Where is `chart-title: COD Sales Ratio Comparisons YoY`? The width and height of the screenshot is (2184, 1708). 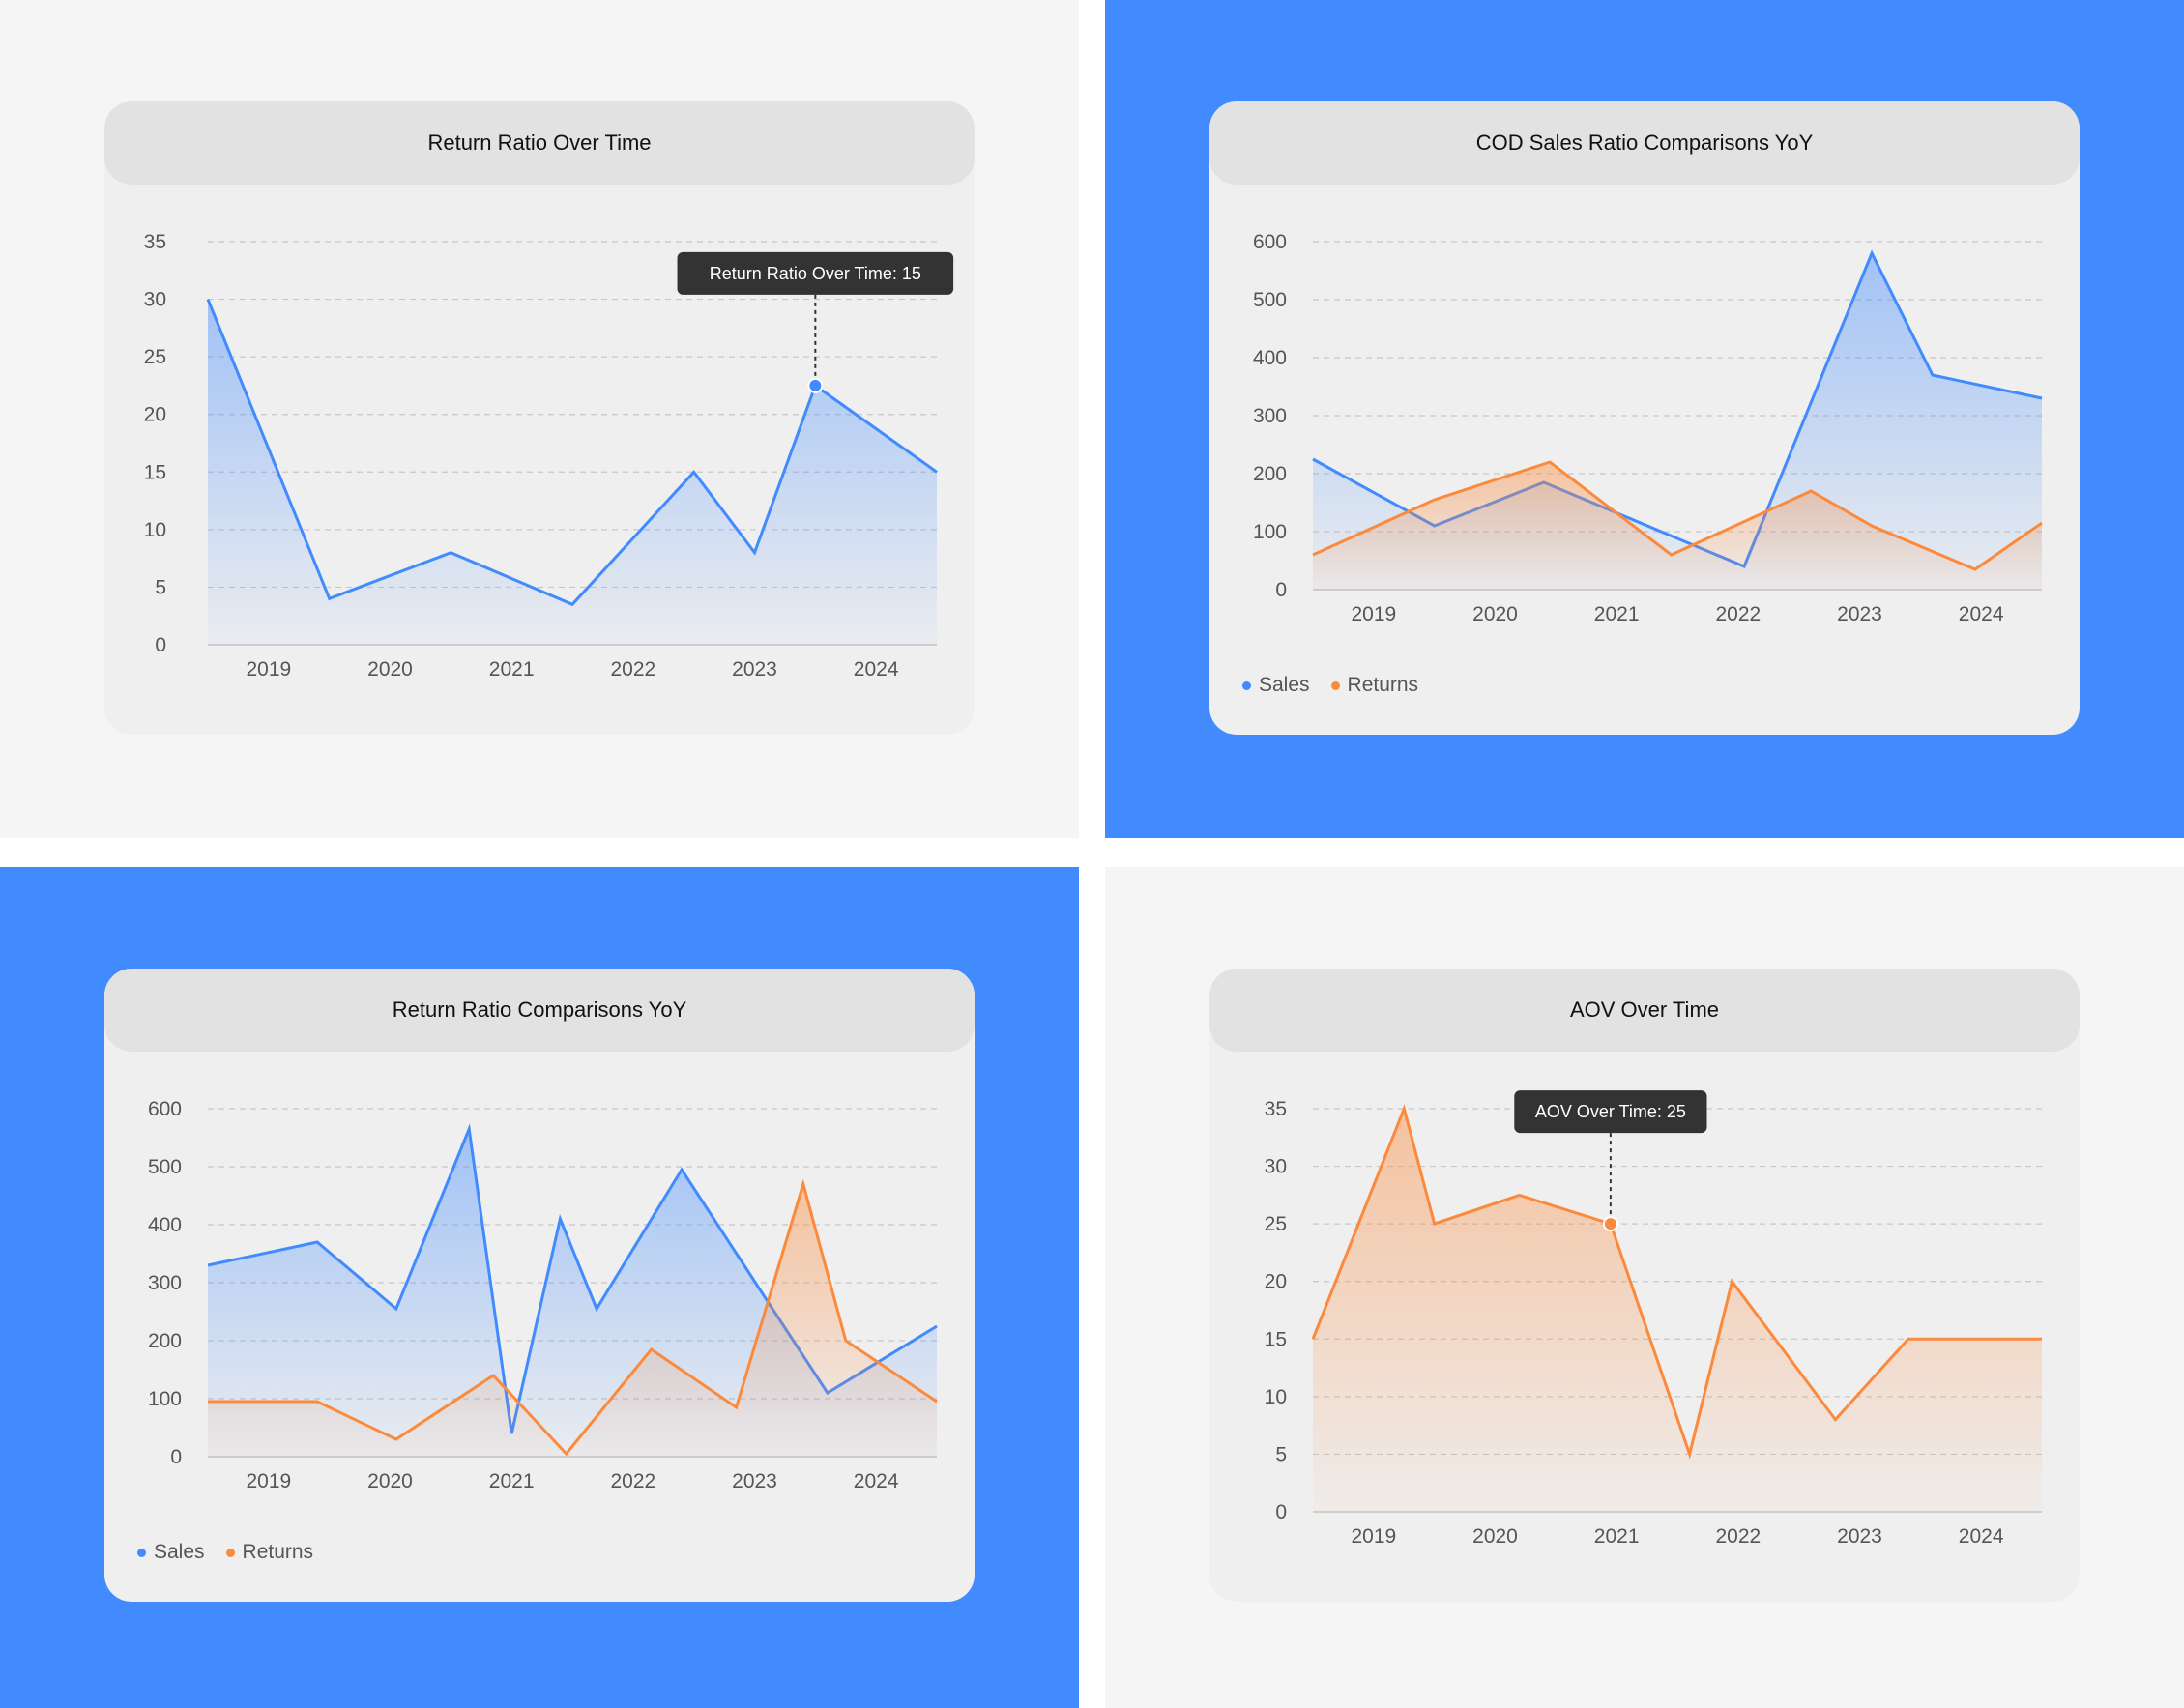 chart-title: COD Sales Ratio Comparisons YoY is located at coordinates (1645, 143).